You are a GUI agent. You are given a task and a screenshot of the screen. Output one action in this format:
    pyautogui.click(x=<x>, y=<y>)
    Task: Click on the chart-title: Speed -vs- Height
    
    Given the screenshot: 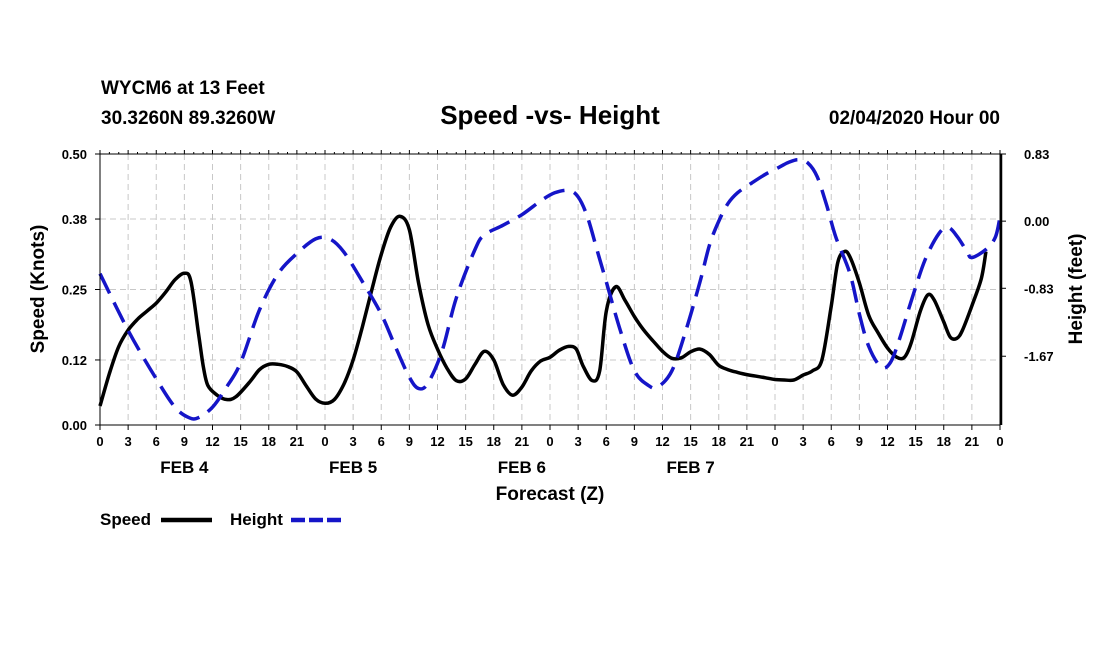 What is the action you would take?
    pyautogui.click(x=550, y=115)
    